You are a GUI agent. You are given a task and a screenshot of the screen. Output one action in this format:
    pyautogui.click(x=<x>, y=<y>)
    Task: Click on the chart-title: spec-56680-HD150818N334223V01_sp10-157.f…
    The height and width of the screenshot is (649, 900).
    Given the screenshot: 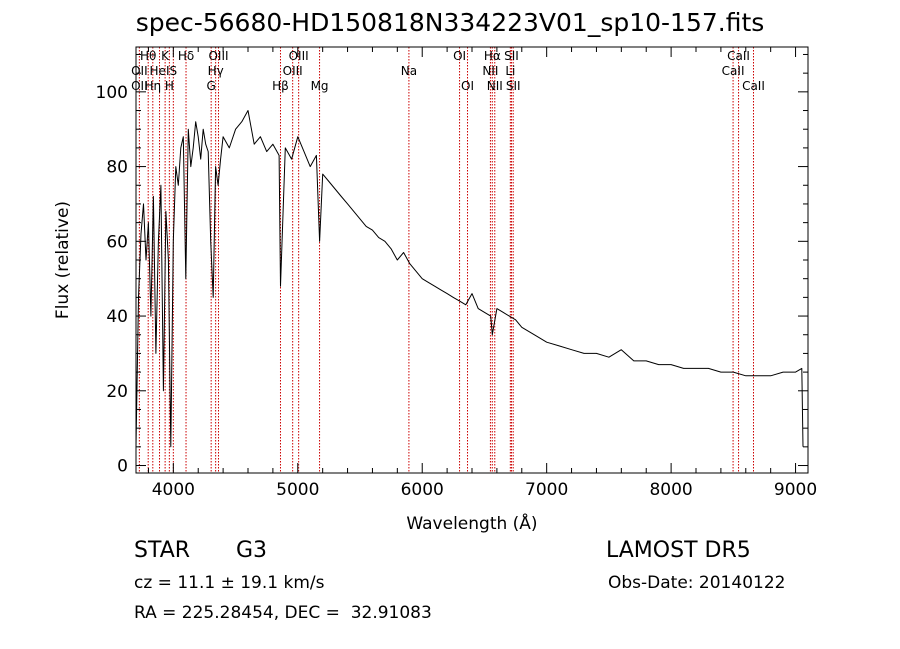 What is the action you would take?
    pyautogui.click(x=450, y=22)
    